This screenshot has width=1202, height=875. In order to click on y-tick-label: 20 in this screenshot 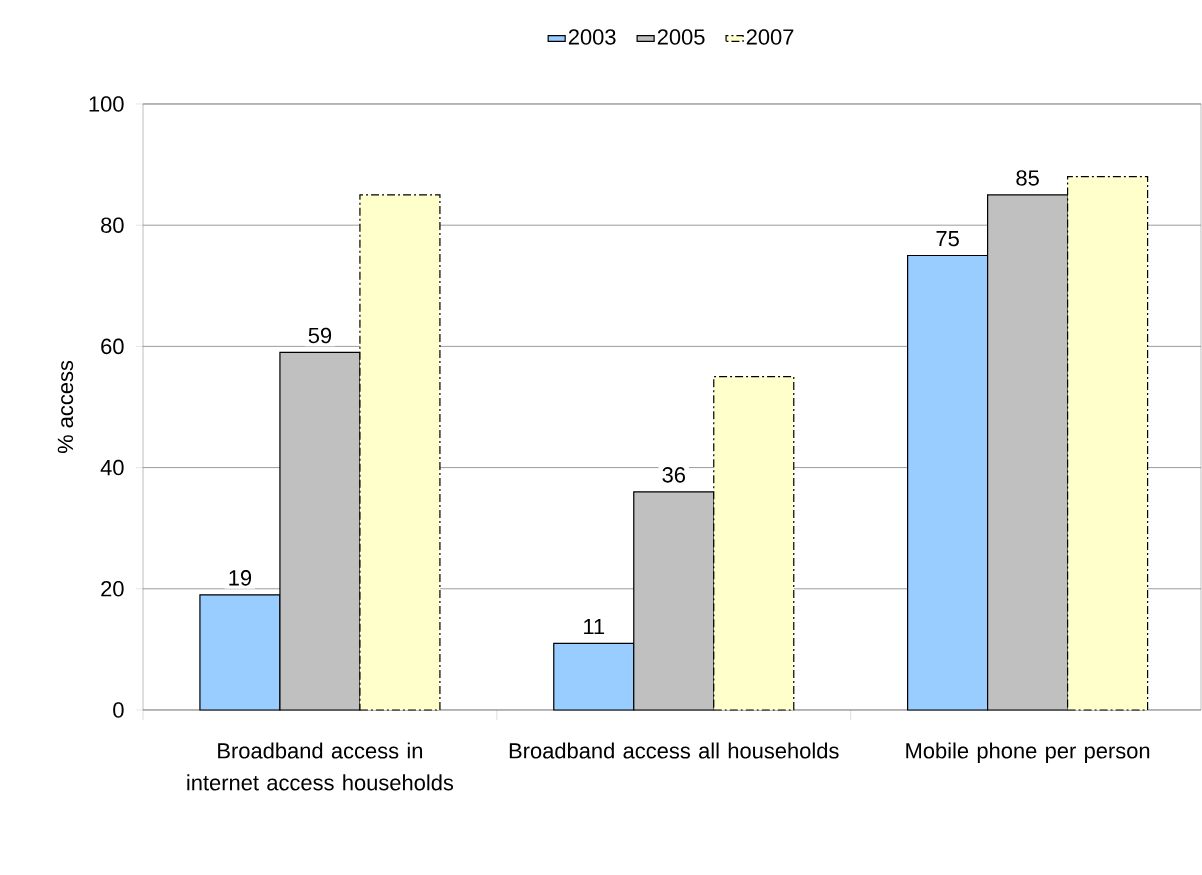, I will do `click(112, 589)`.